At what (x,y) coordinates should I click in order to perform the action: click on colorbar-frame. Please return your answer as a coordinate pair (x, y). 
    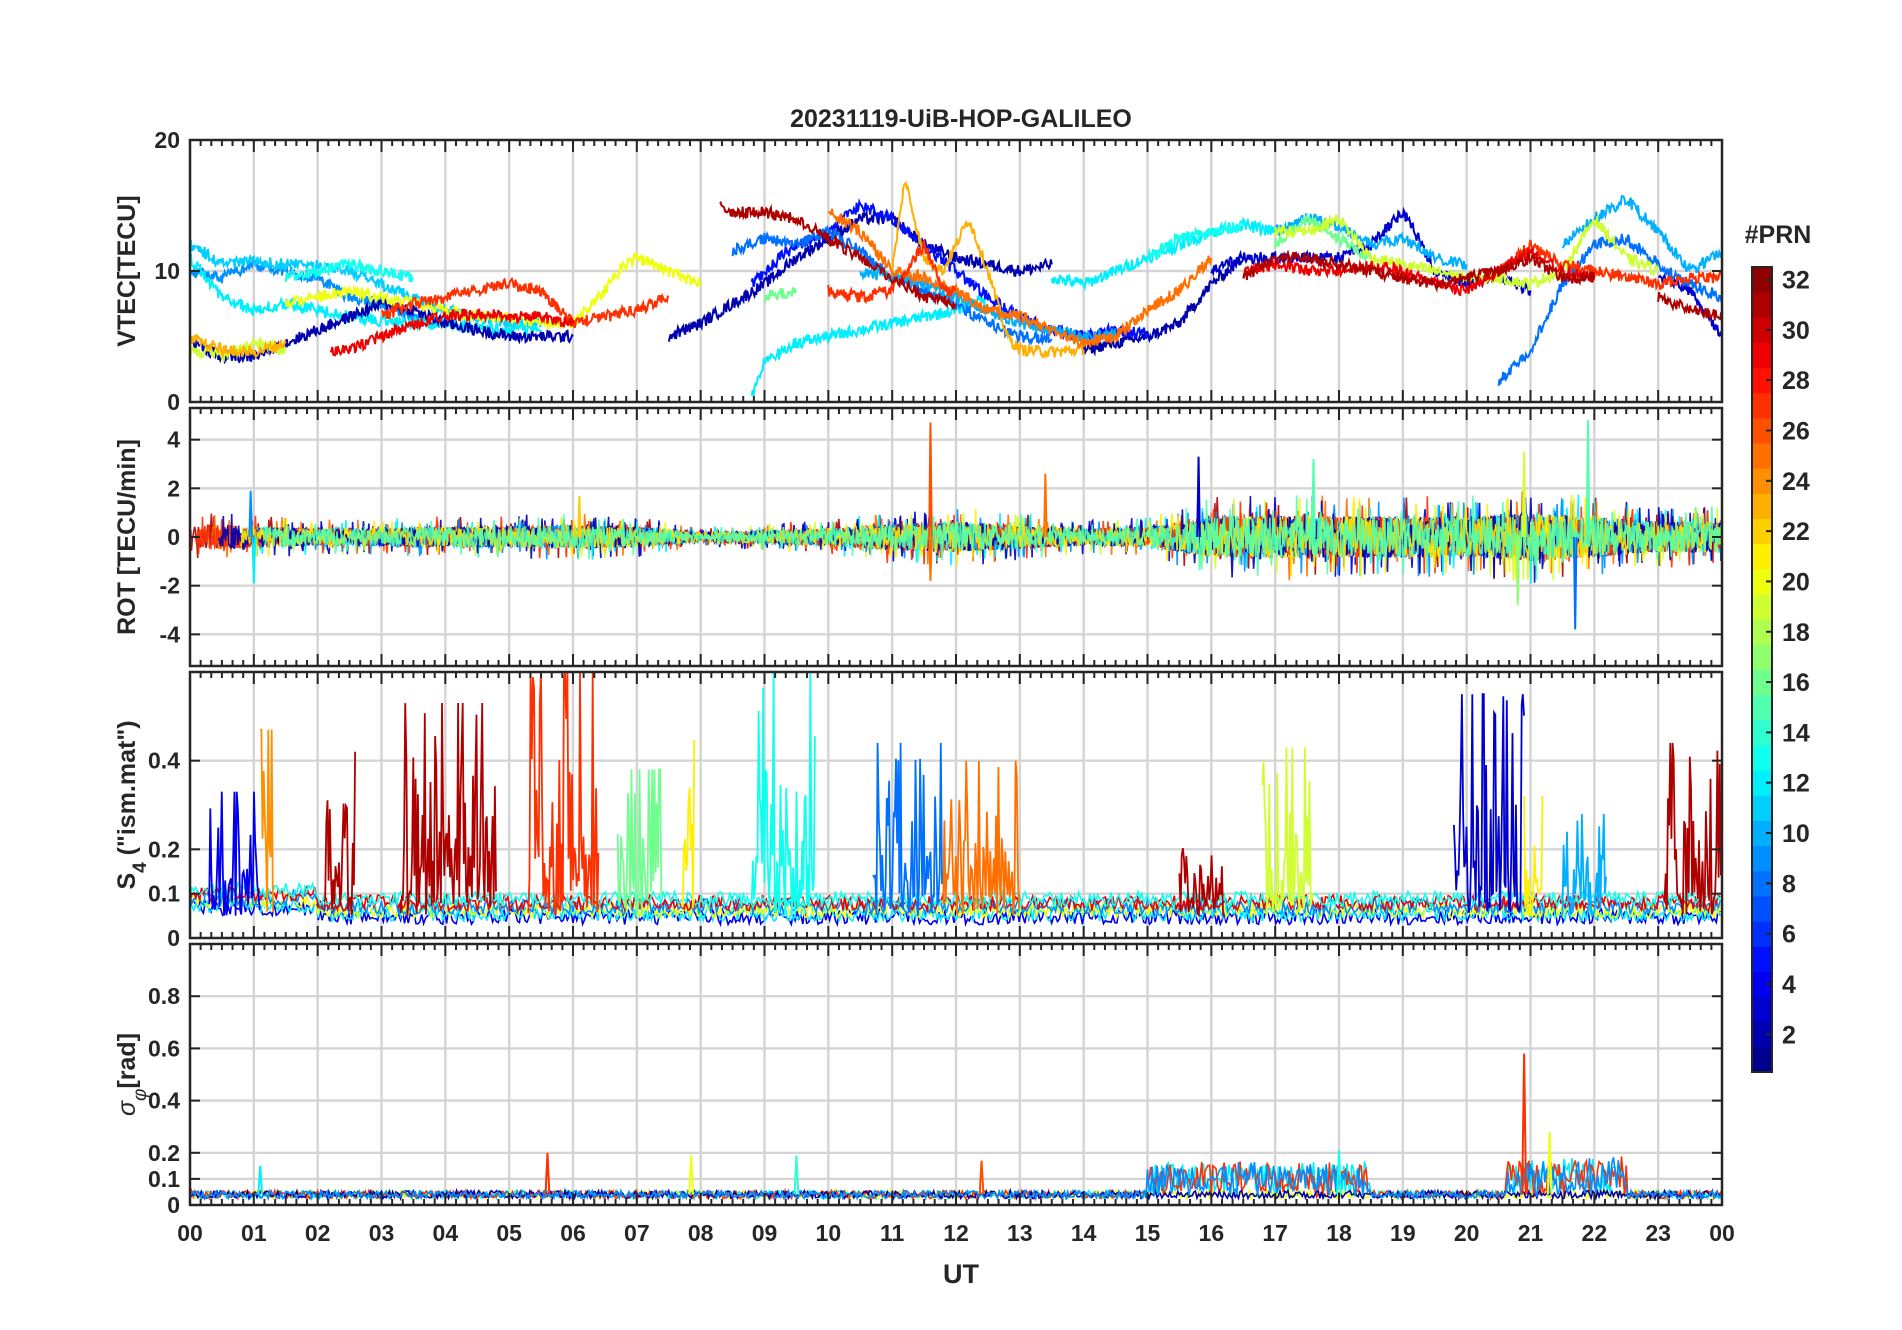
    Looking at the image, I should click on (1762, 669).